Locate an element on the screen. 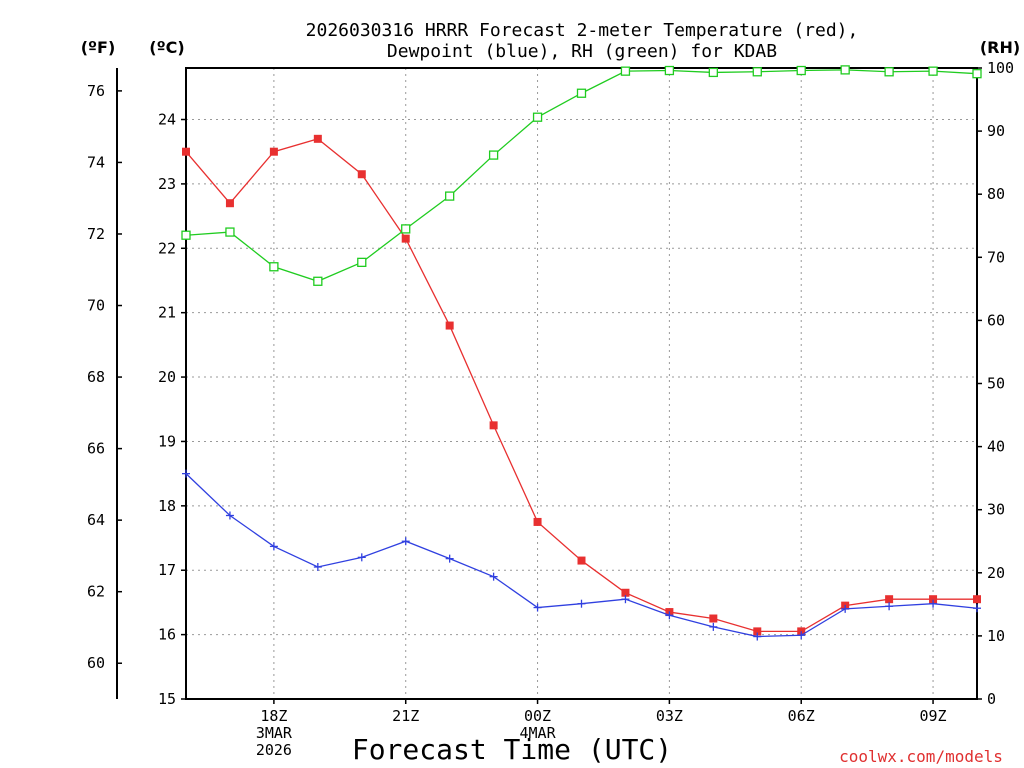  celsius-tick-label: 19 is located at coordinates (167, 441).